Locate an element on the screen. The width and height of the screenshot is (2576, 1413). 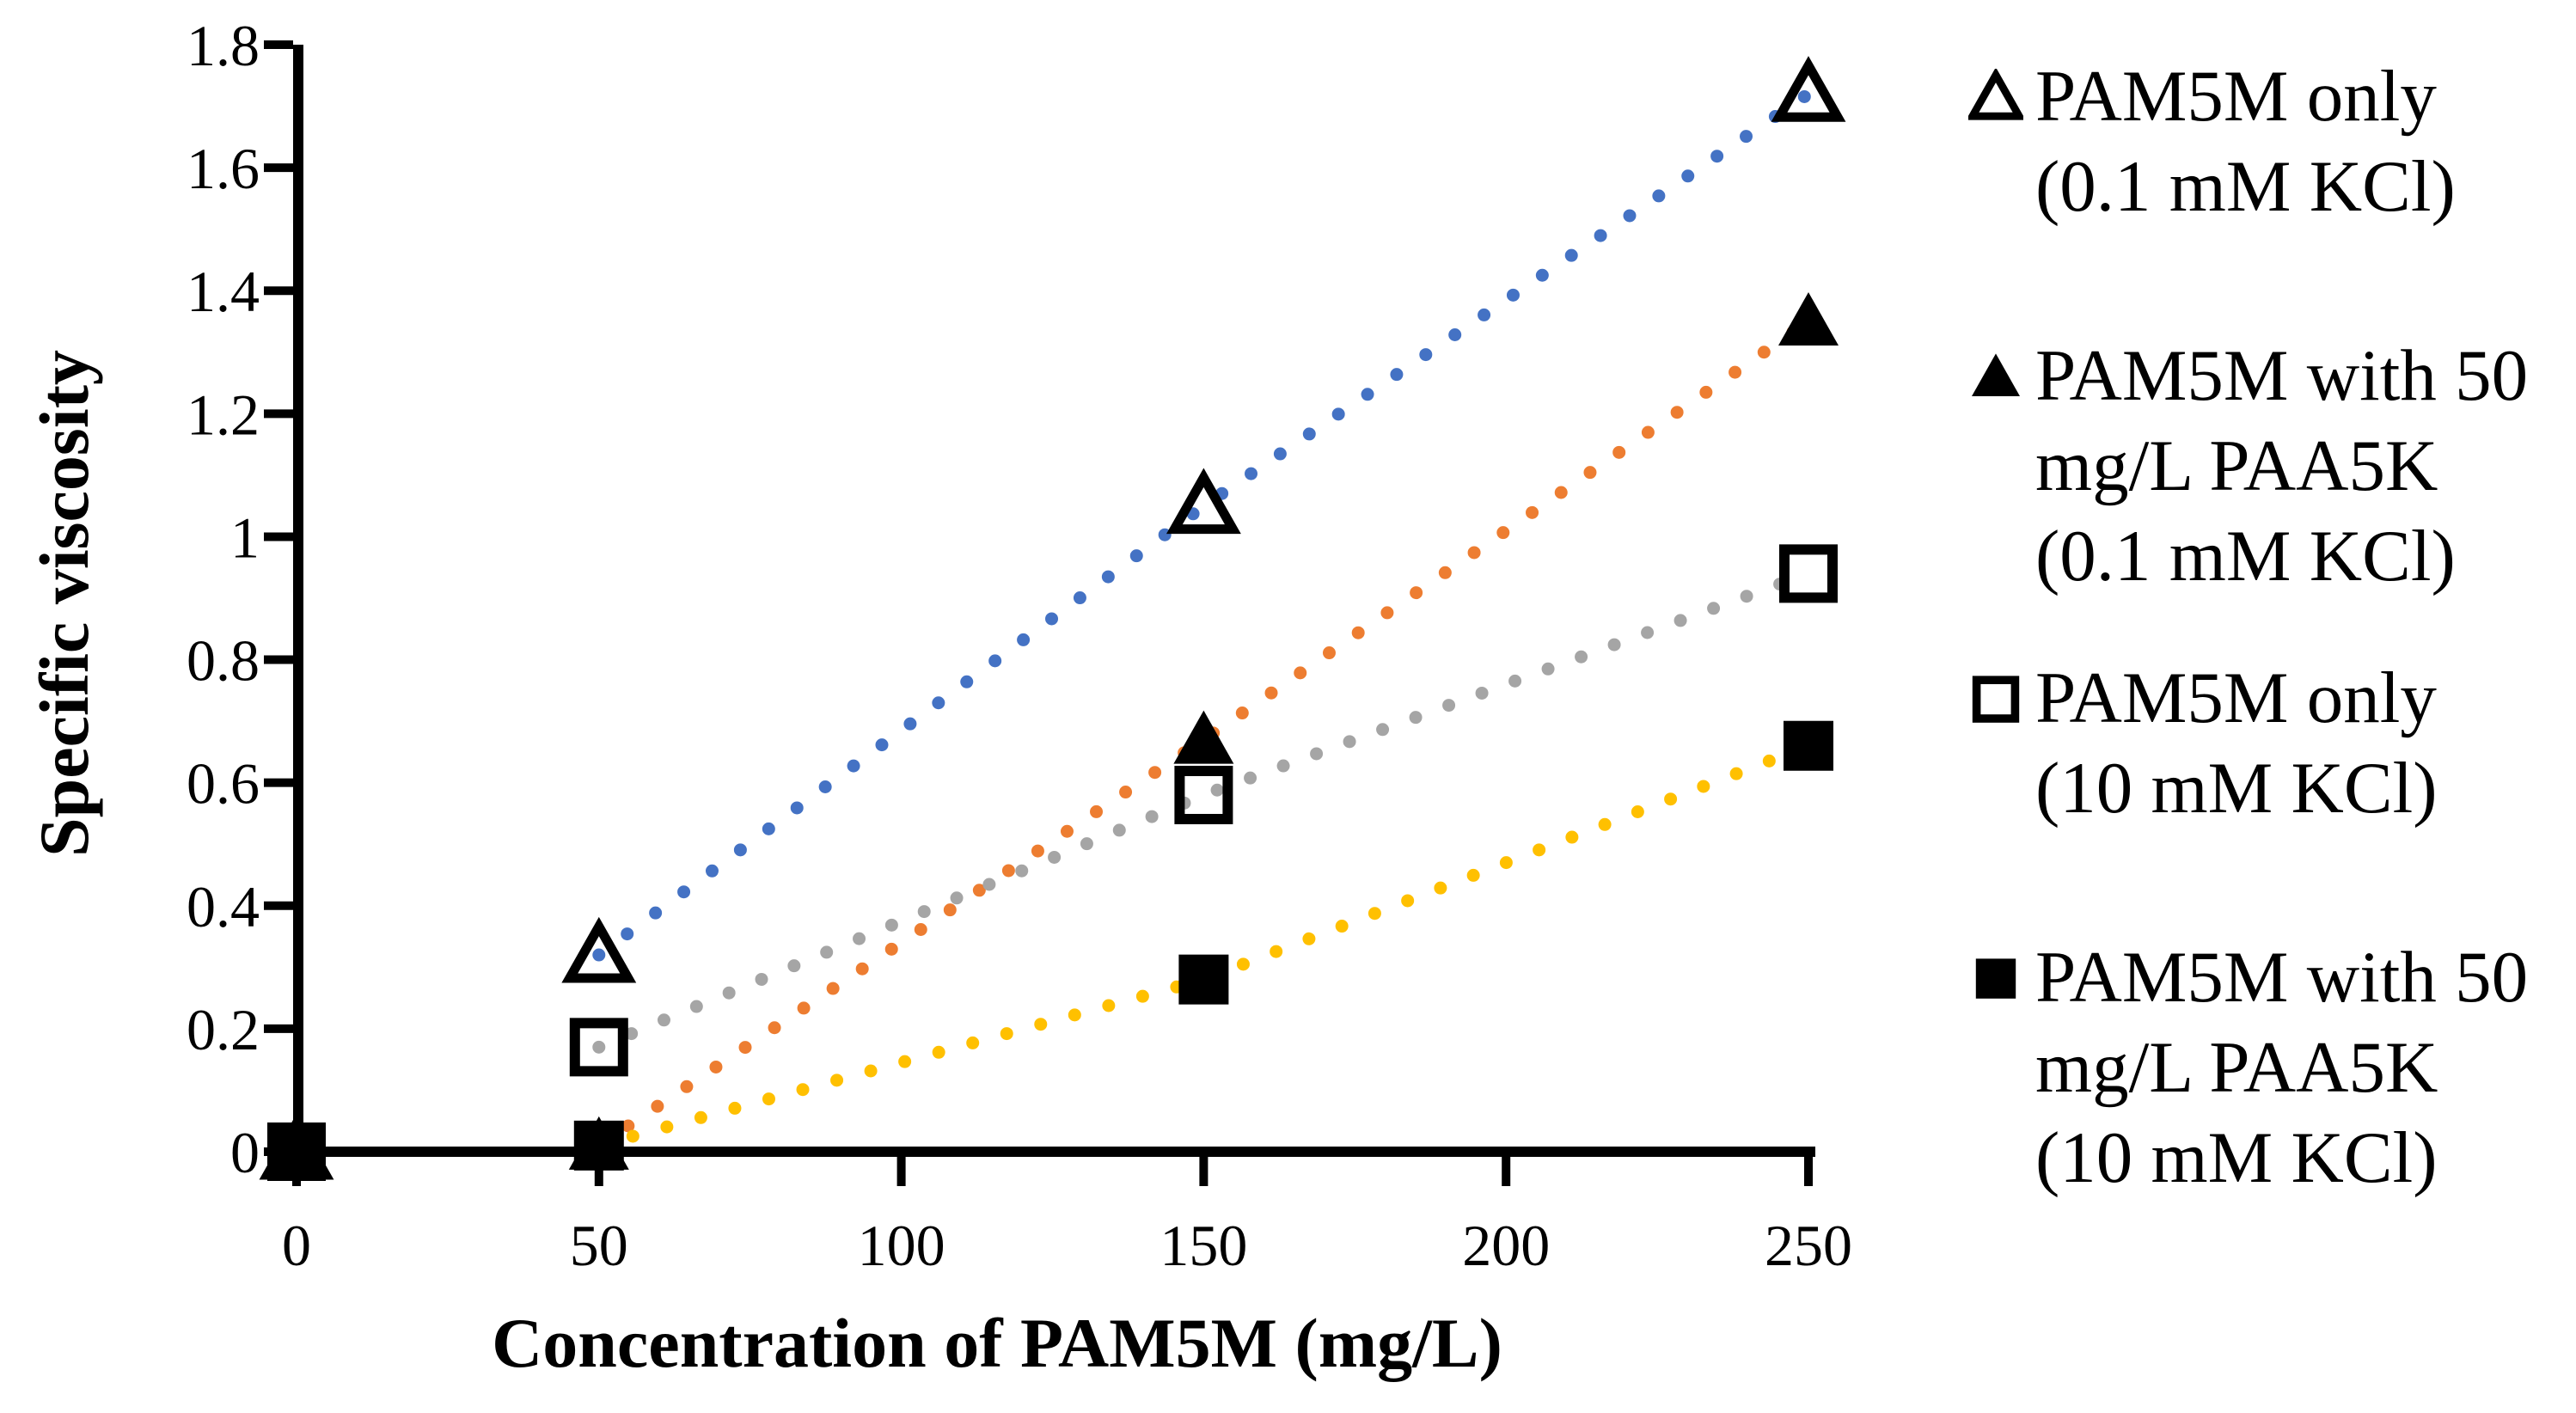
legend-item-2: PAM5M with 50 mg/L PAA5K (0.1 mM KCl) is located at coordinates (2248, 466).